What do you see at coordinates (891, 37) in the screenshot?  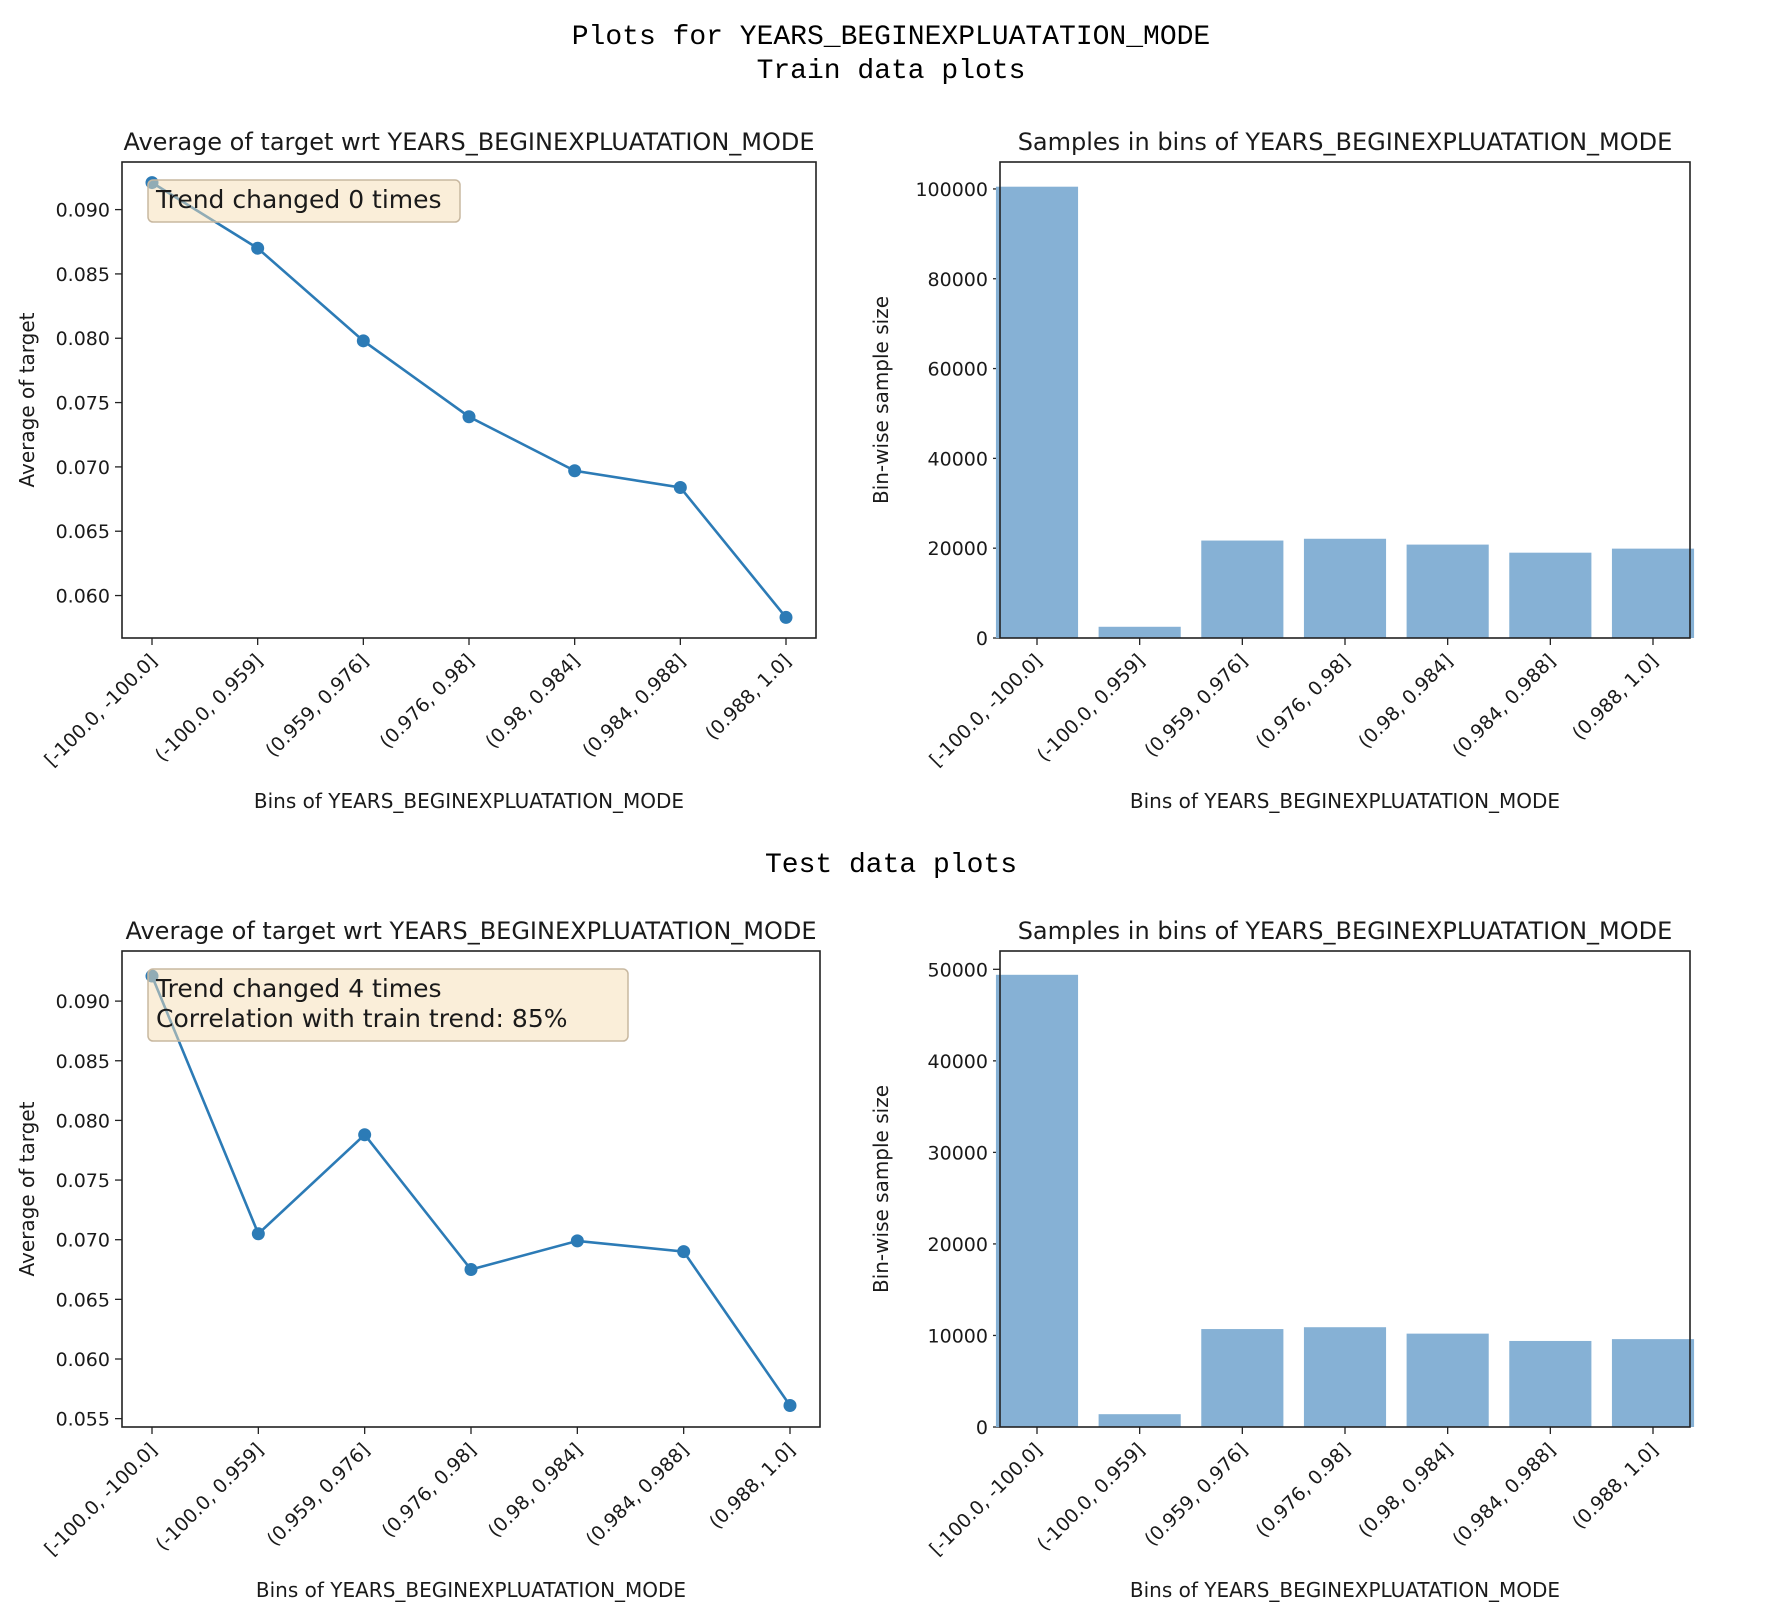 I see `figure-title: Plots for YEARS_BEGINEXPLUATATION_MODE` at bounding box center [891, 37].